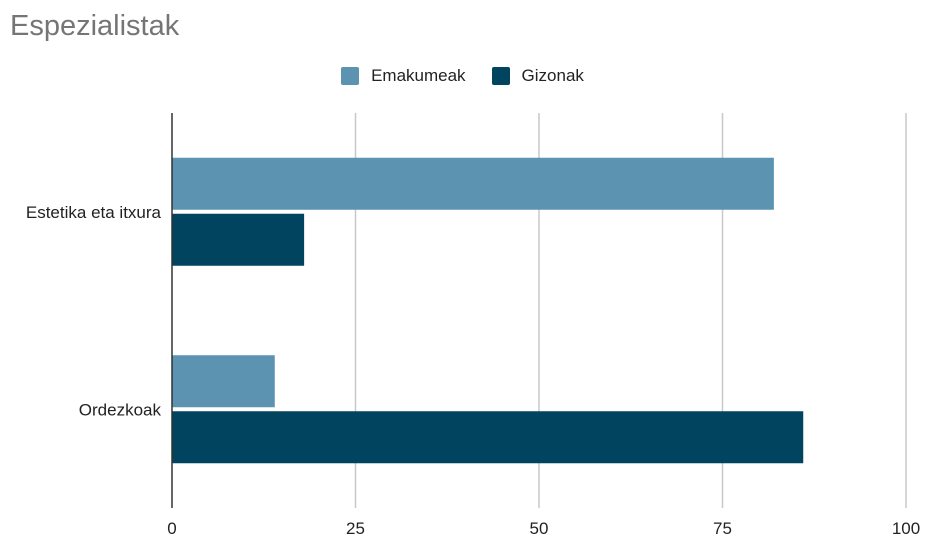 The image size is (925, 540). What do you see at coordinates (171, 528) in the screenshot?
I see `x-tick-label: 0` at bounding box center [171, 528].